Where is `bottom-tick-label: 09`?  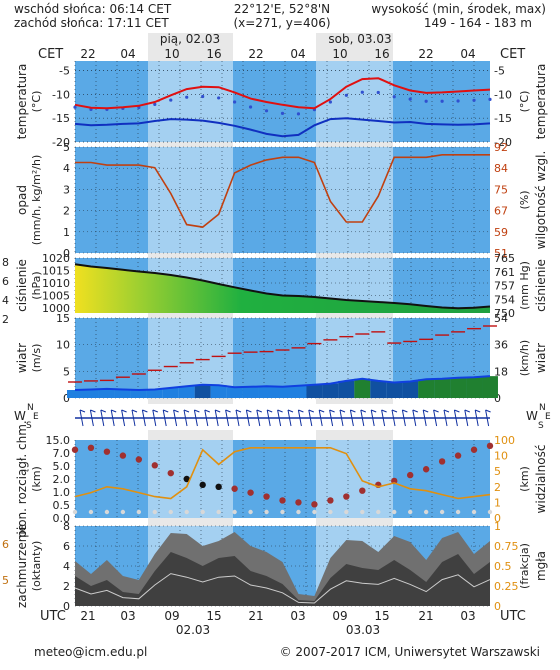 bottom-tick-label: 09 is located at coordinates (171, 616).